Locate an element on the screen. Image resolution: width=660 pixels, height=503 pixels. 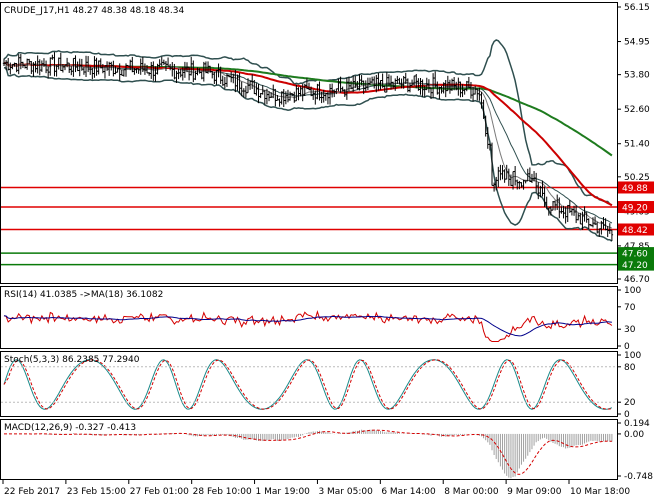
stoch-tick-label: 0 is located at coordinates (627, 415).